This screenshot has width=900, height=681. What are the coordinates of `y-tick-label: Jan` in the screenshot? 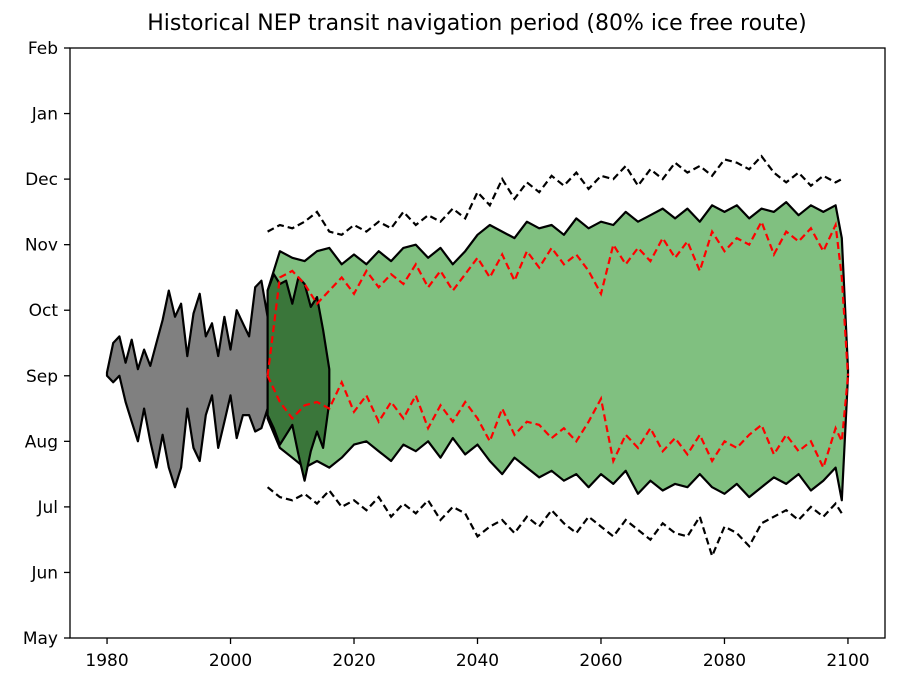 It's located at (44, 115).